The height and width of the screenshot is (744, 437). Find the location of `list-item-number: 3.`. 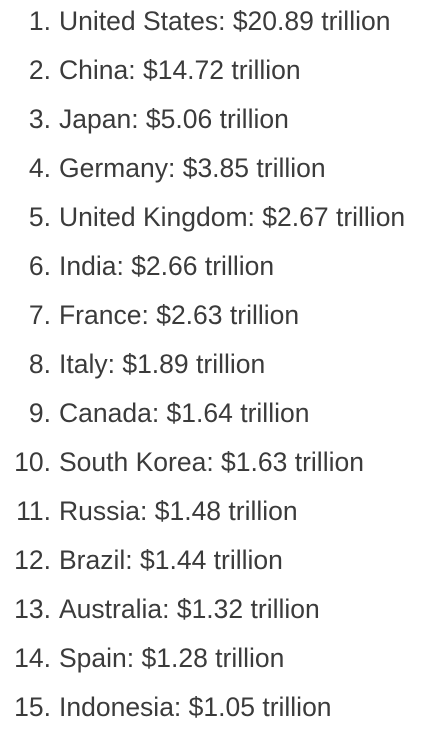

list-item-number: 3. is located at coordinates (39, 119).